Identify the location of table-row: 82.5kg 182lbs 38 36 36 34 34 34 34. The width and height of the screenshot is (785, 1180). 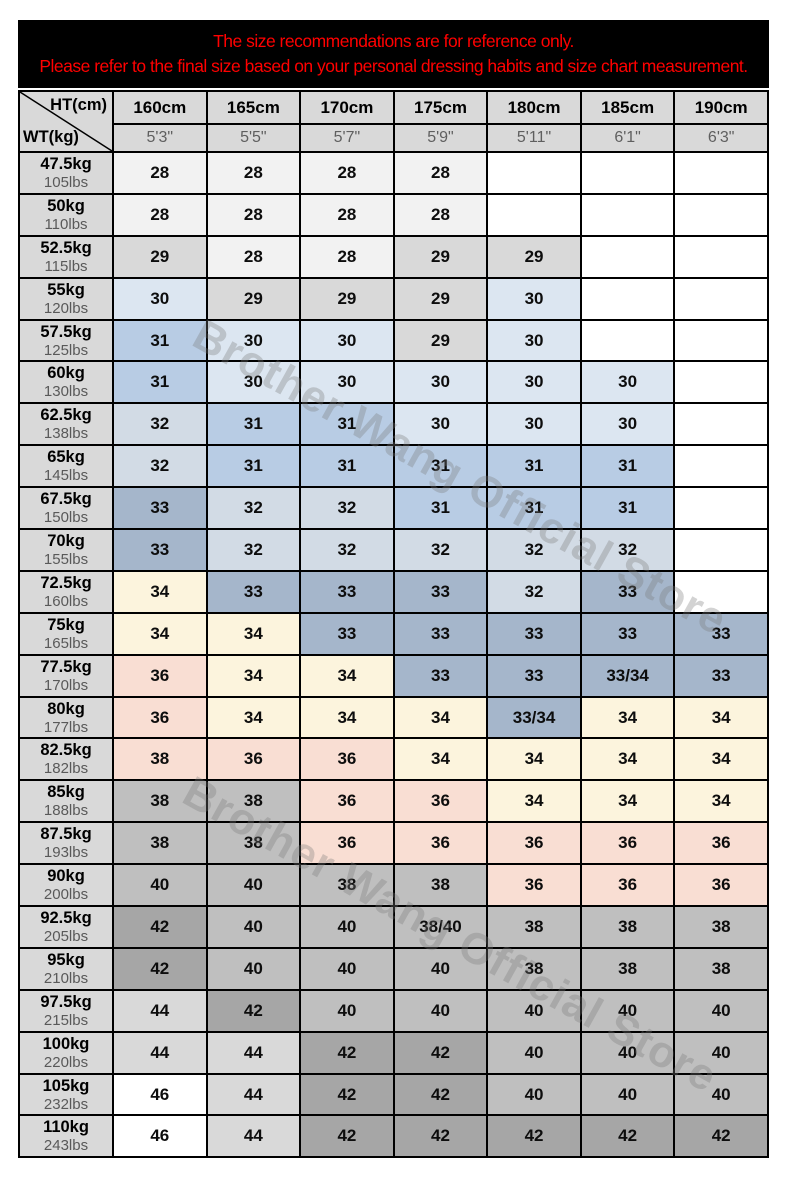
(393, 759).